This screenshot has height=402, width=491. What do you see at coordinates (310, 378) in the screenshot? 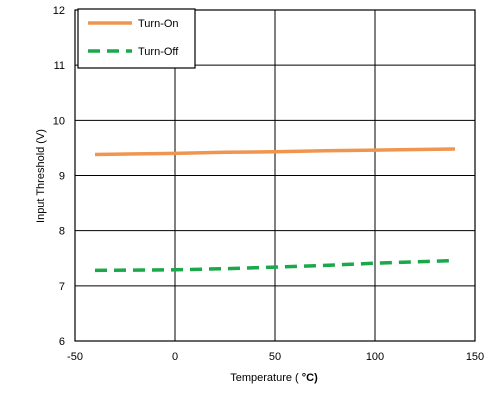
I see `x-axis-label-unit: °C)` at bounding box center [310, 378].